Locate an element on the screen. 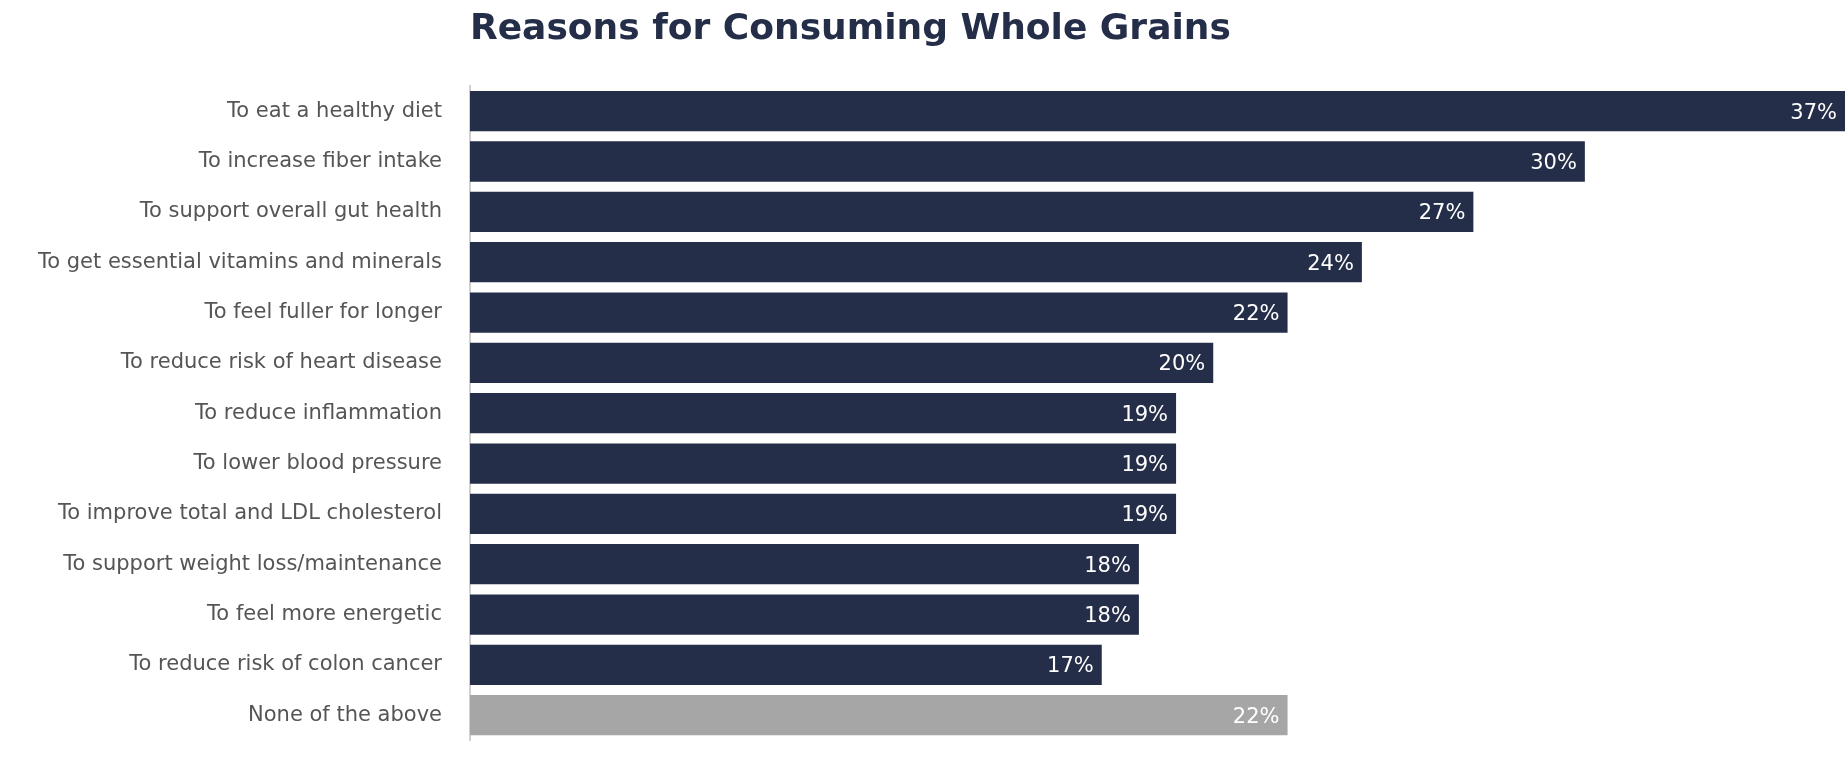 This screenshot has width=1845, height=781. chart-title: Reasons for Consuming Whole Grains is located at coordinates (850, 27).